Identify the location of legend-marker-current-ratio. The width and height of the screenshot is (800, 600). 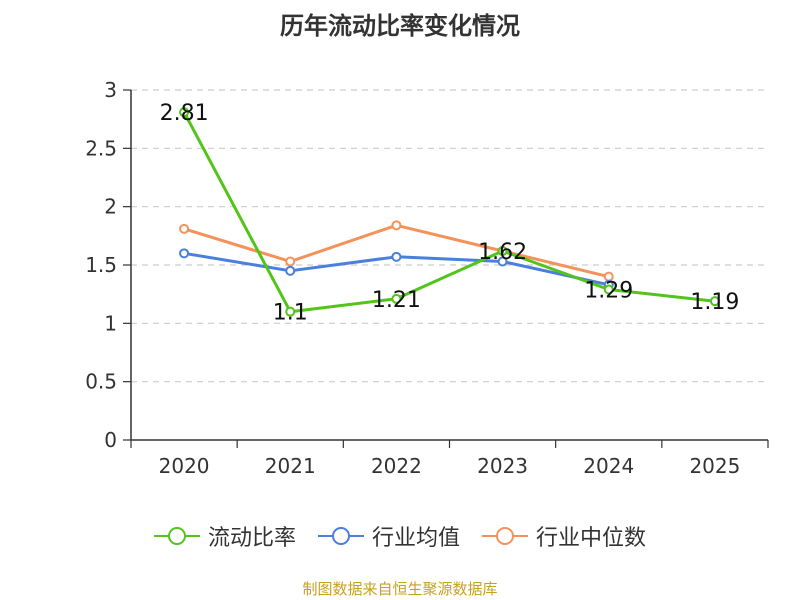
(176, 536).